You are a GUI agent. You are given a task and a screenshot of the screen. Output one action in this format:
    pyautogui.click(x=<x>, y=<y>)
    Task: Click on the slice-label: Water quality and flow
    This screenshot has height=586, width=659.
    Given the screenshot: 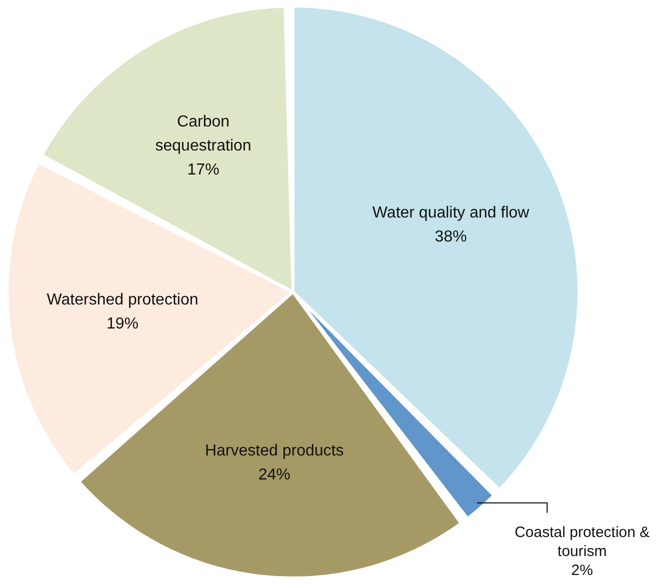 What is the action you would take?
    pyautogui.click(x=451, y=213)
    